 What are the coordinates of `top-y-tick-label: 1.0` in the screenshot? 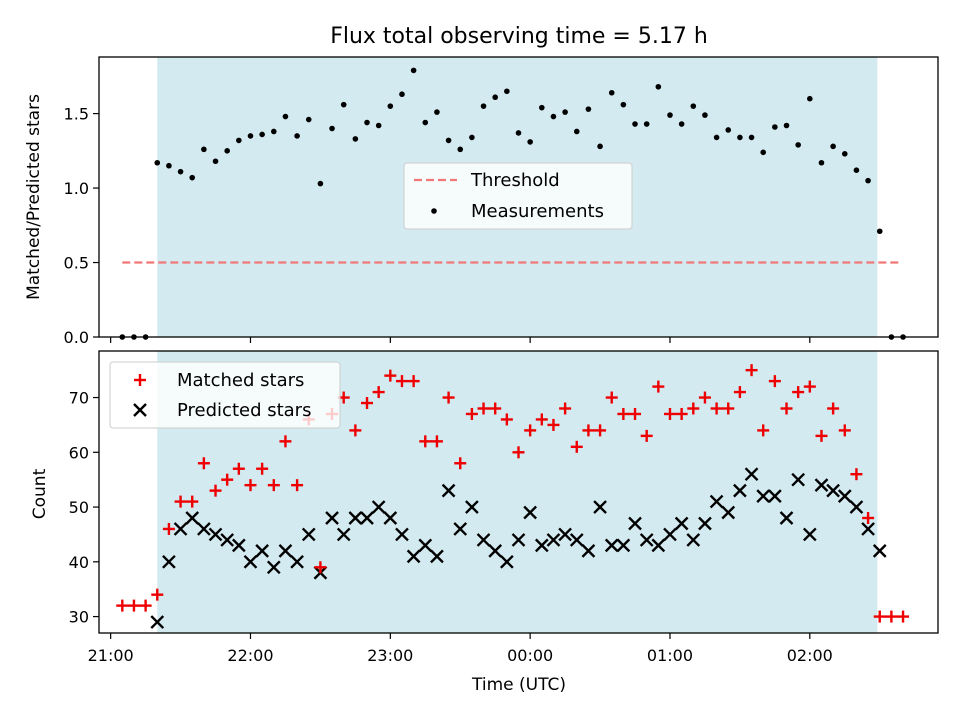 It's located at (76, 188).